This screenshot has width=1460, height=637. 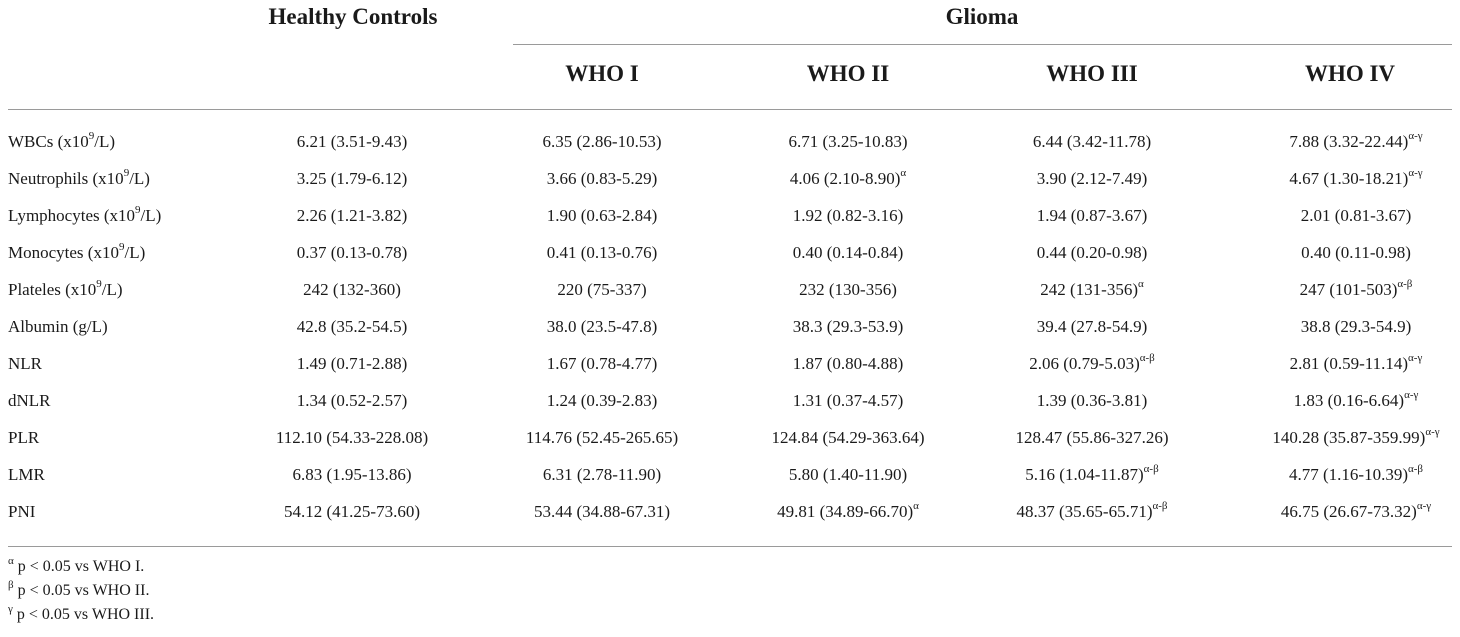 I want to click on row-label-text: NLR, so click(x=25, y=363).